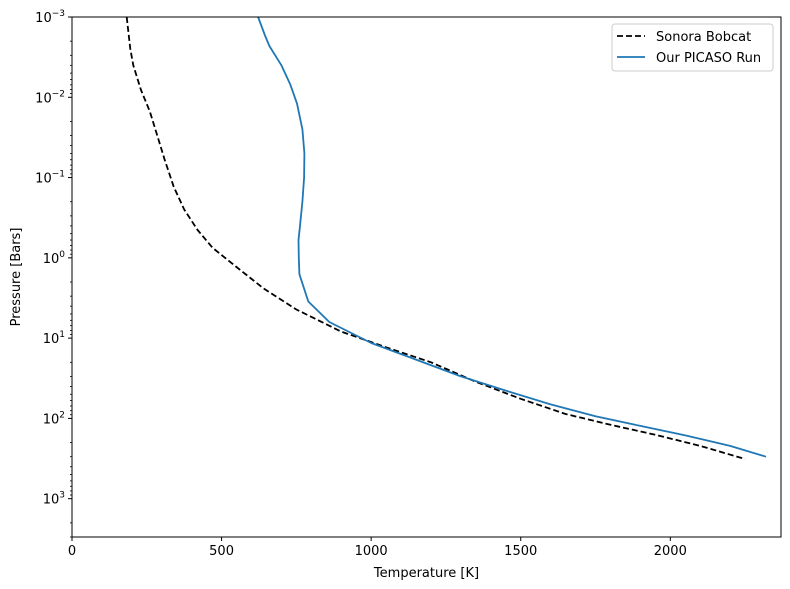 The height and width of the screenshot is (589, 790). What do you see at coordinates (371, 551) in the screenshot?
I see `x-tick-label: 1000` at bounding box center [371, 551].